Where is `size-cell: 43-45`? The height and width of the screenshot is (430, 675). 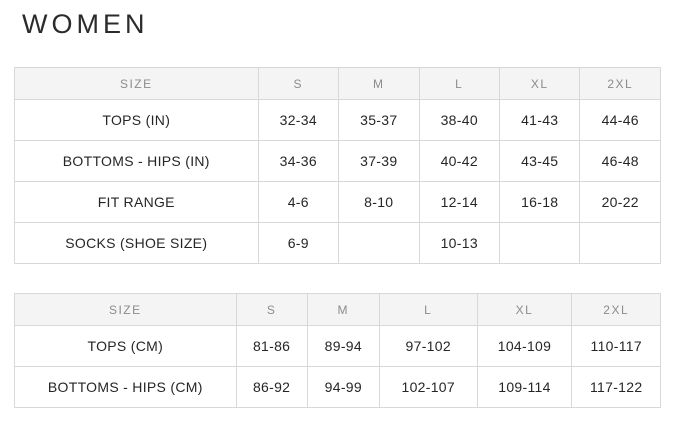
size-cell: 43-45 is located at coordinates (539, 161).